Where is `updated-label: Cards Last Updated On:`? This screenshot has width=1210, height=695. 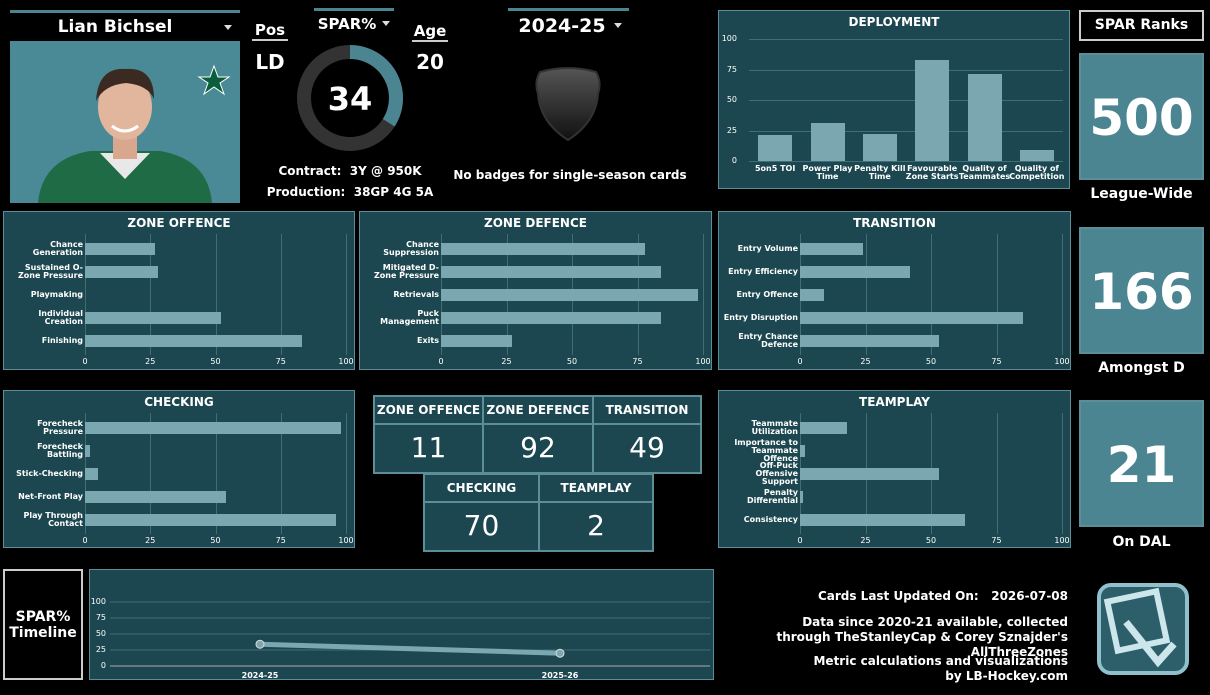
updated-label: Cards Last Updated On: is located at coordinates (898, 596).